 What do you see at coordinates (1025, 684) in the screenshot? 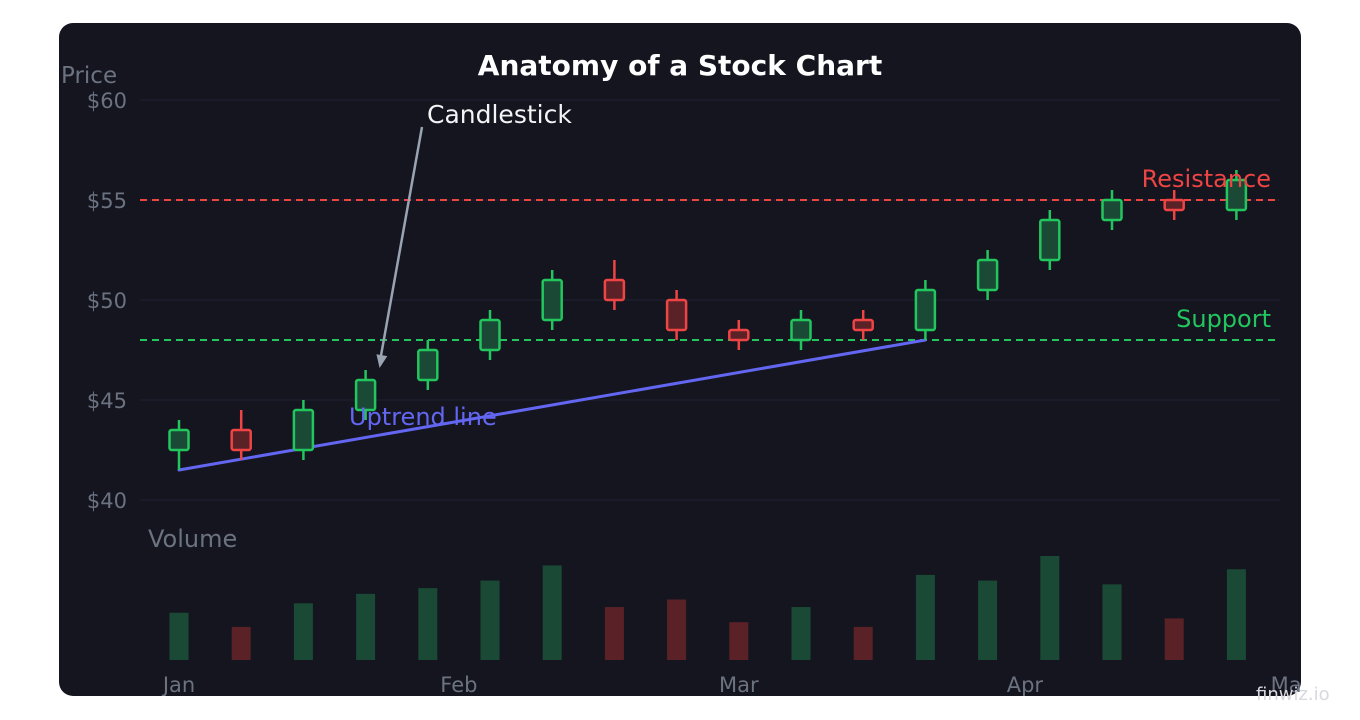
I see `x-tick-label: Apr` at bounding box center [1025, 684].